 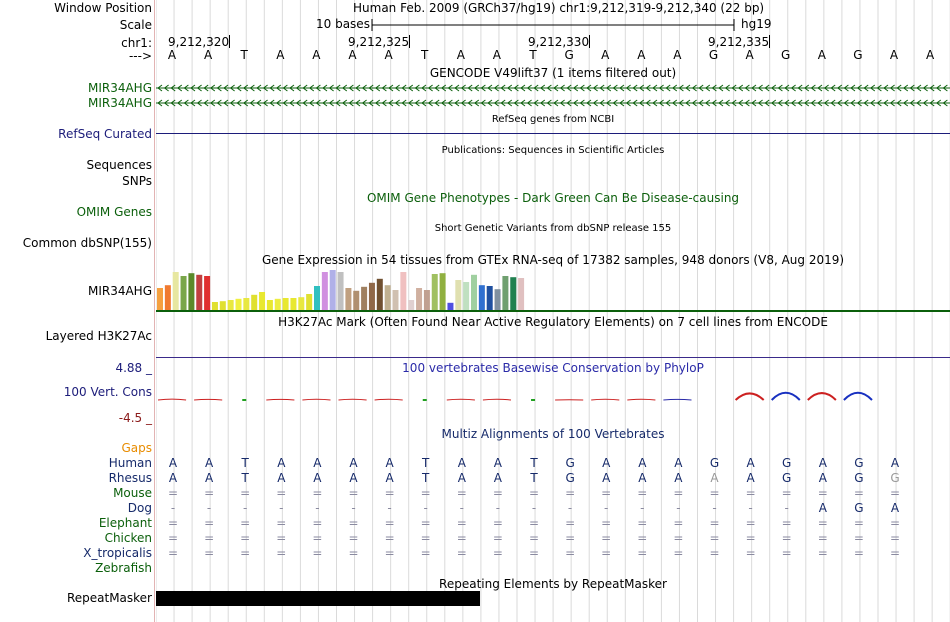 I want to click on repeatmasker-track-label: RepeatMasker, so click(x=109, y=598).